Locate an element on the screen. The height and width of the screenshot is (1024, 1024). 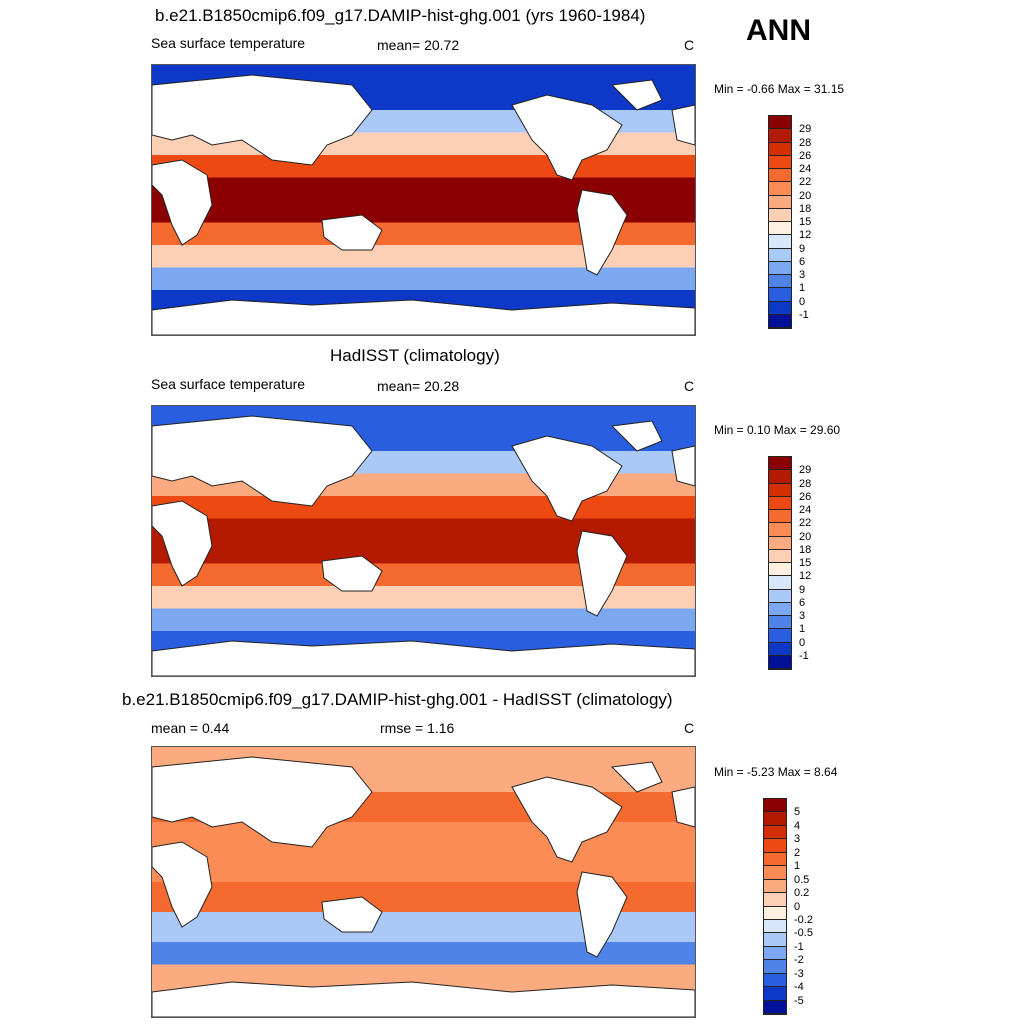
colorbar-tick-label: 12 is located at coordinates (805, 576).